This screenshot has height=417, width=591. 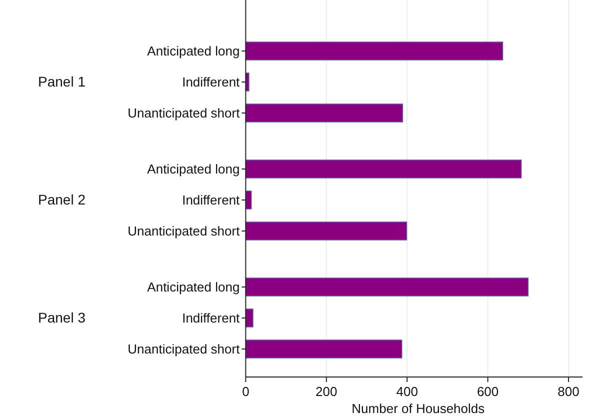 What do you see at coordinates (327, 391) in the screenshot?
I see `x-tick-label: 200` at bounding box center [327, 391].